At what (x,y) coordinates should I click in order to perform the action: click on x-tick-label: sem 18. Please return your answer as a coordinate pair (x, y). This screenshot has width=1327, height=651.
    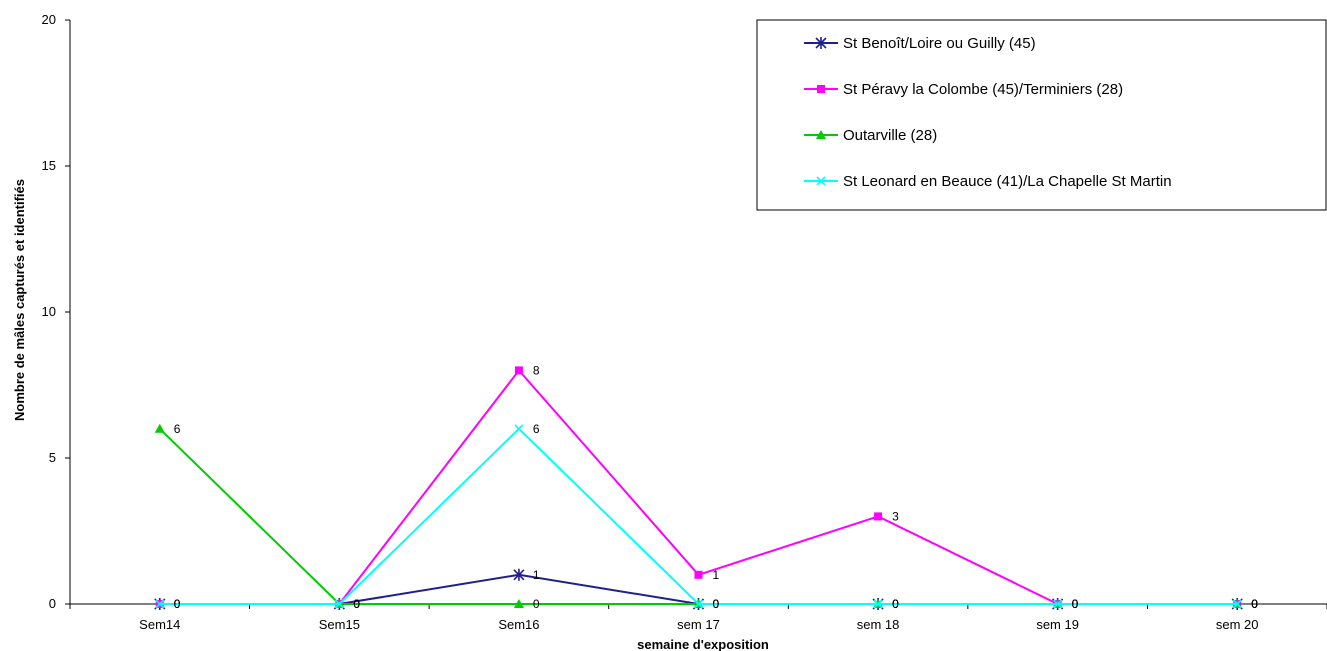
    Looking at the image, I should click on (878, 624).